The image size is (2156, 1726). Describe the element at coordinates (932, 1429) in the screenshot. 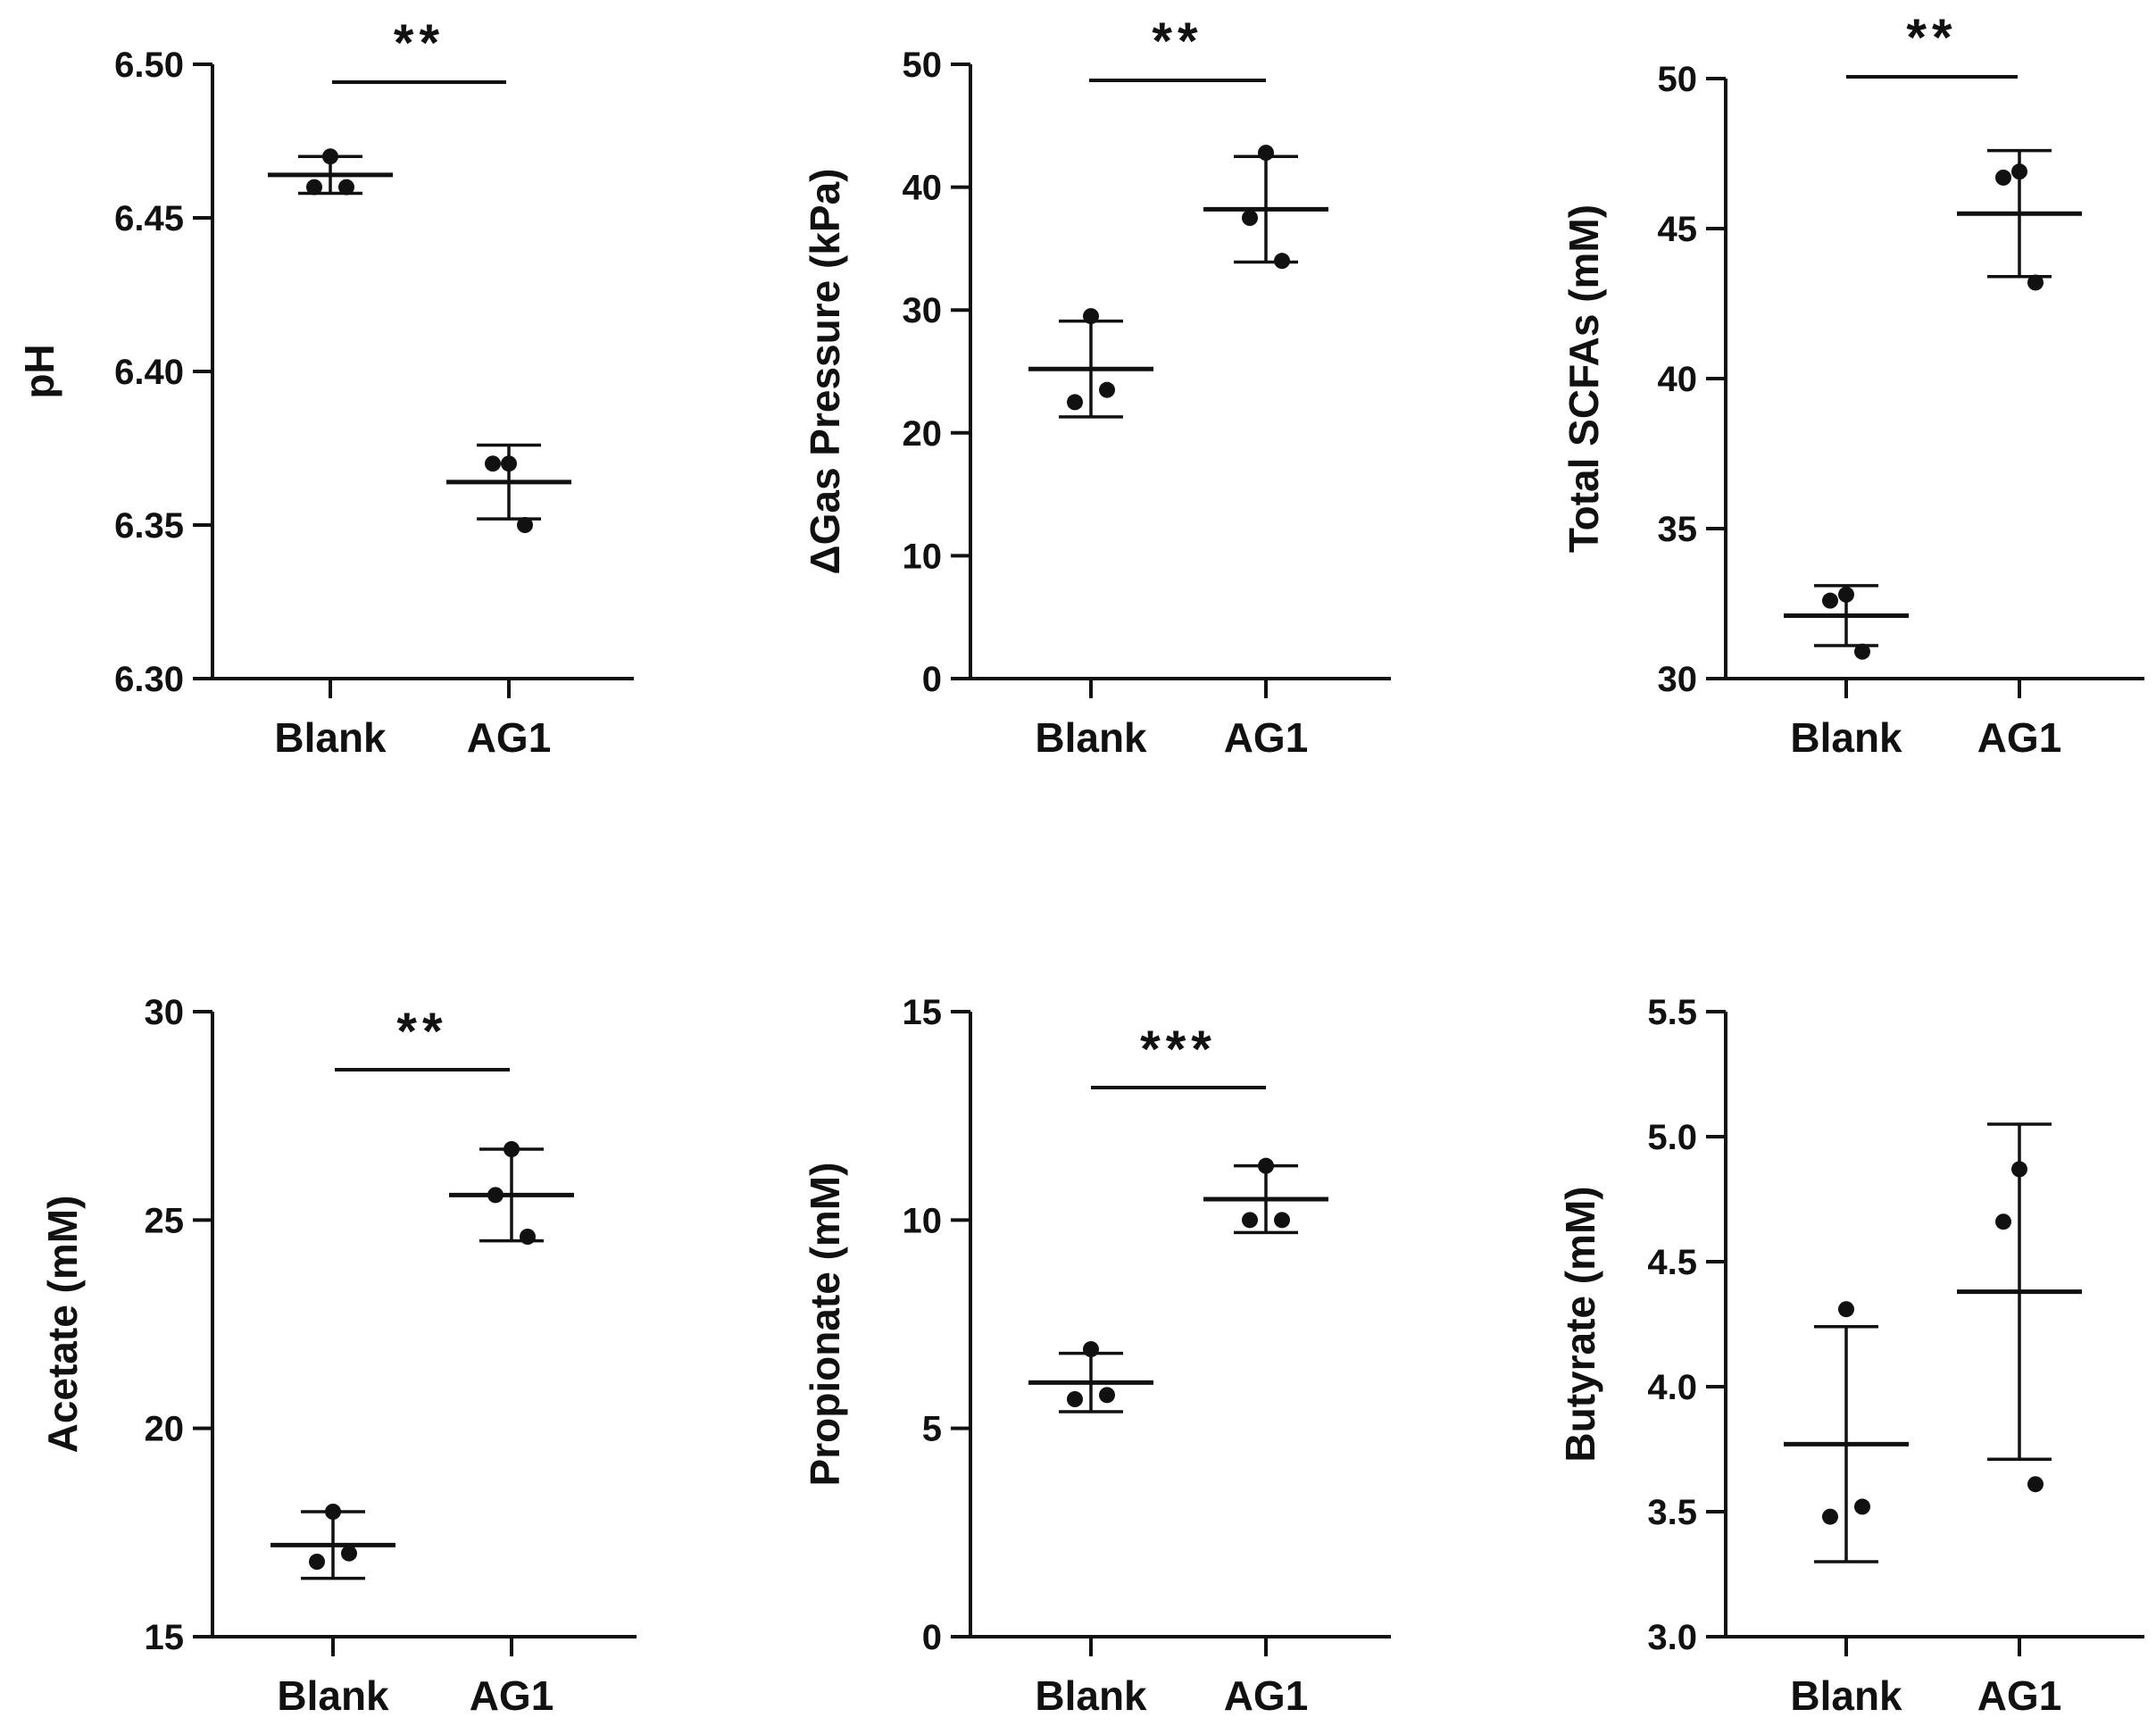

I see `y-tick-label: 5` at that location.